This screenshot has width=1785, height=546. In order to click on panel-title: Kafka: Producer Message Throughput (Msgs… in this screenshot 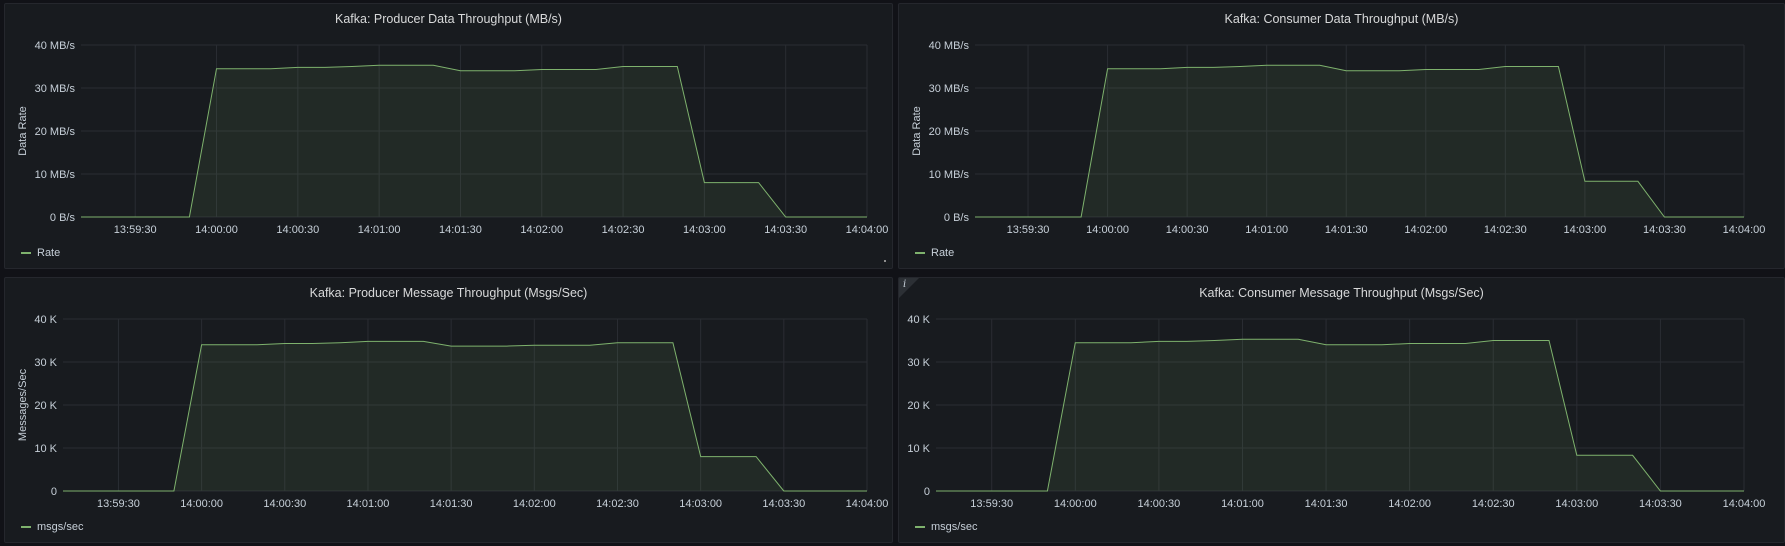, I will do `click(448, 293)`.